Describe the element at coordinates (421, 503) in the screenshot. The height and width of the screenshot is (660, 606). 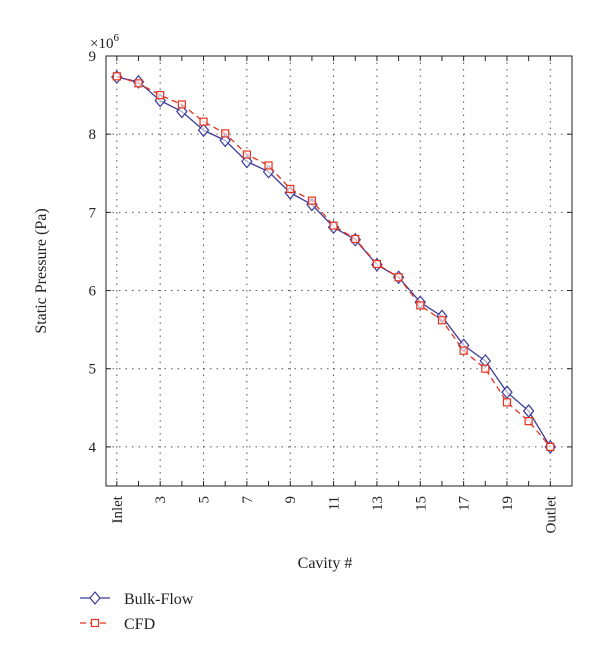
I see `x-tick-label: 15` at that location.